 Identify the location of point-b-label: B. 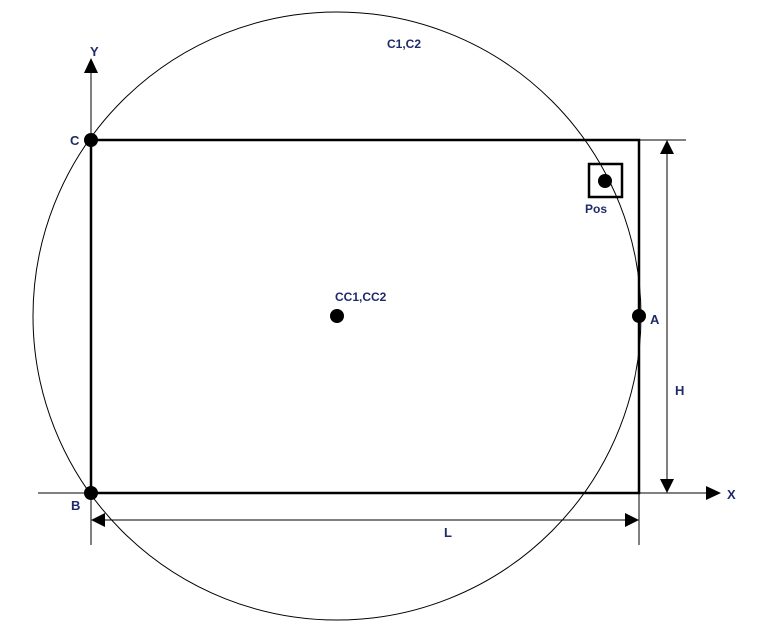
(75, 505).